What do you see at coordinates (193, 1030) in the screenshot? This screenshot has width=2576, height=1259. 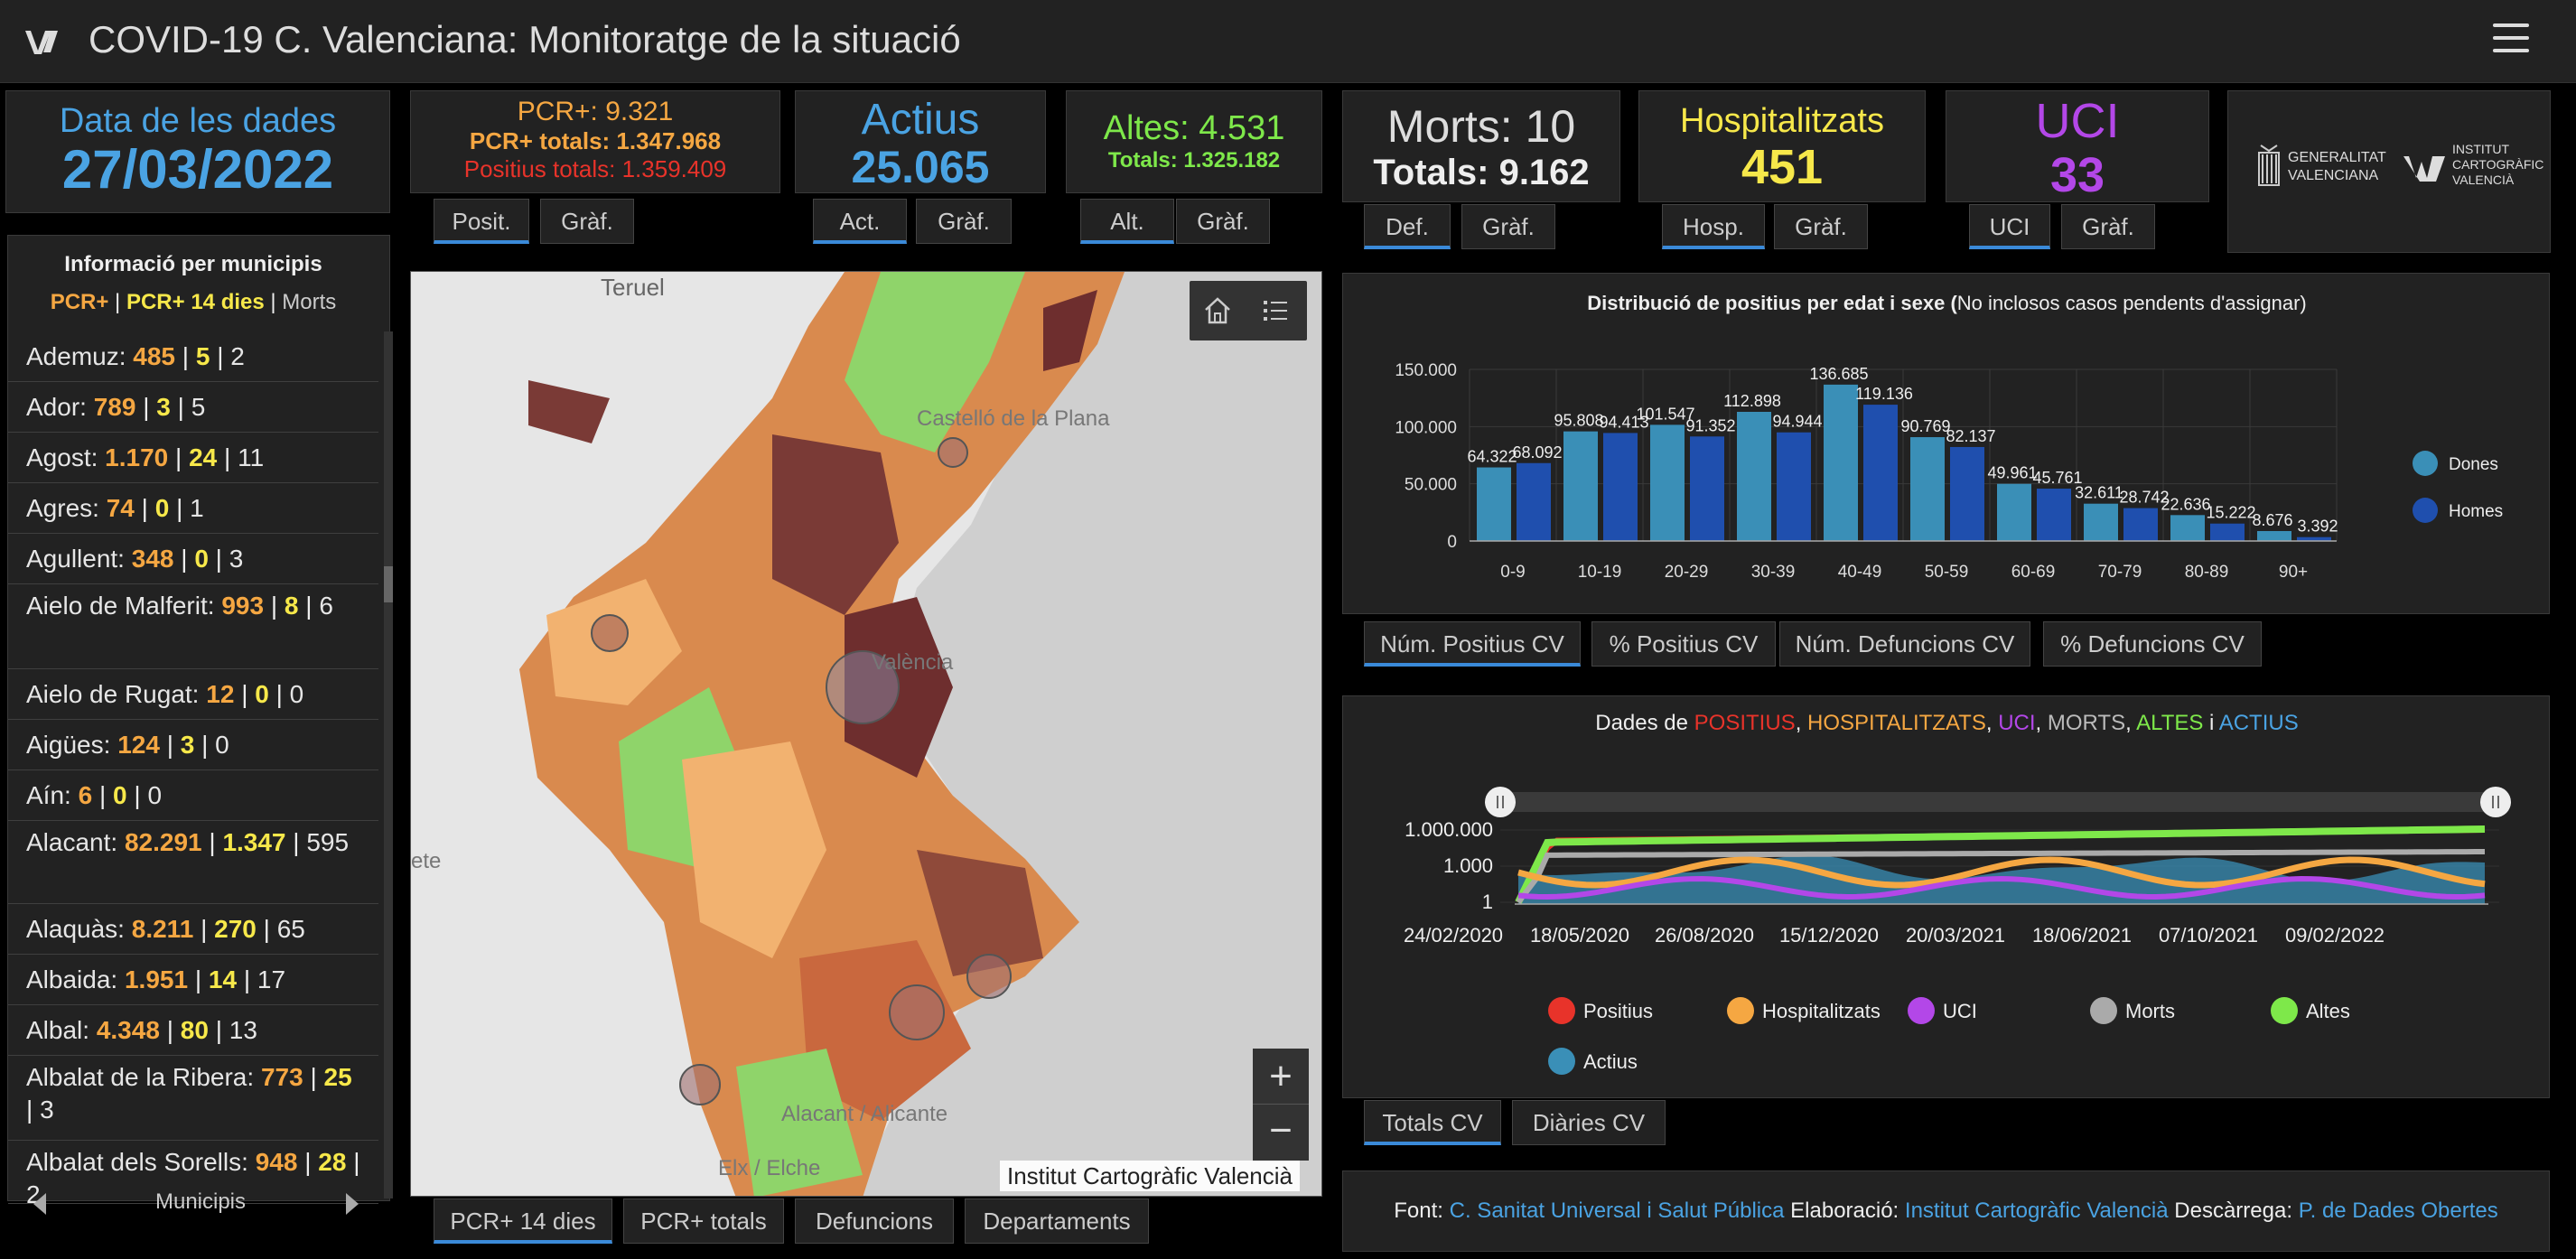 I see `municipi-row: Albal: 4.348 | 80 | 13` at bounding box center [193, 1030].